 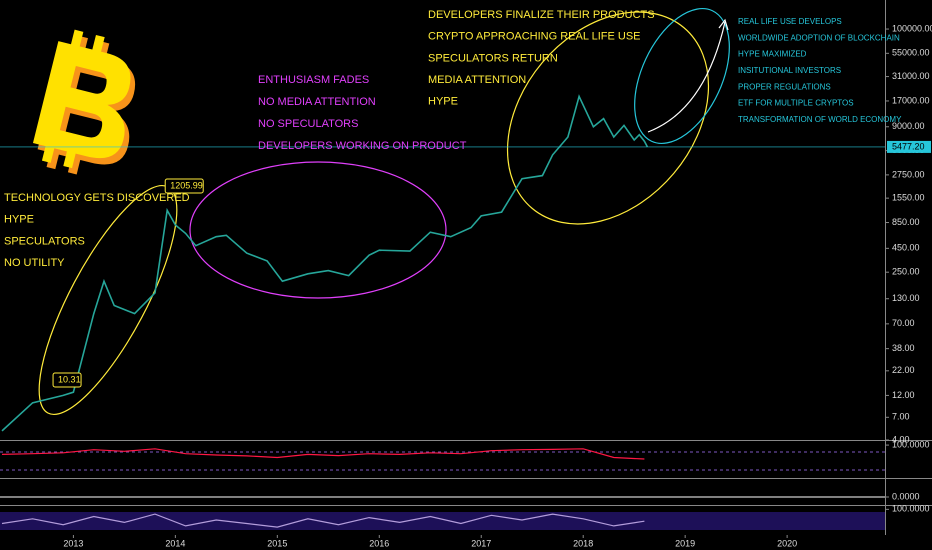 I want to click on annotation: INSITUTIONAL INVESTORS, so click(x=789, y=70).